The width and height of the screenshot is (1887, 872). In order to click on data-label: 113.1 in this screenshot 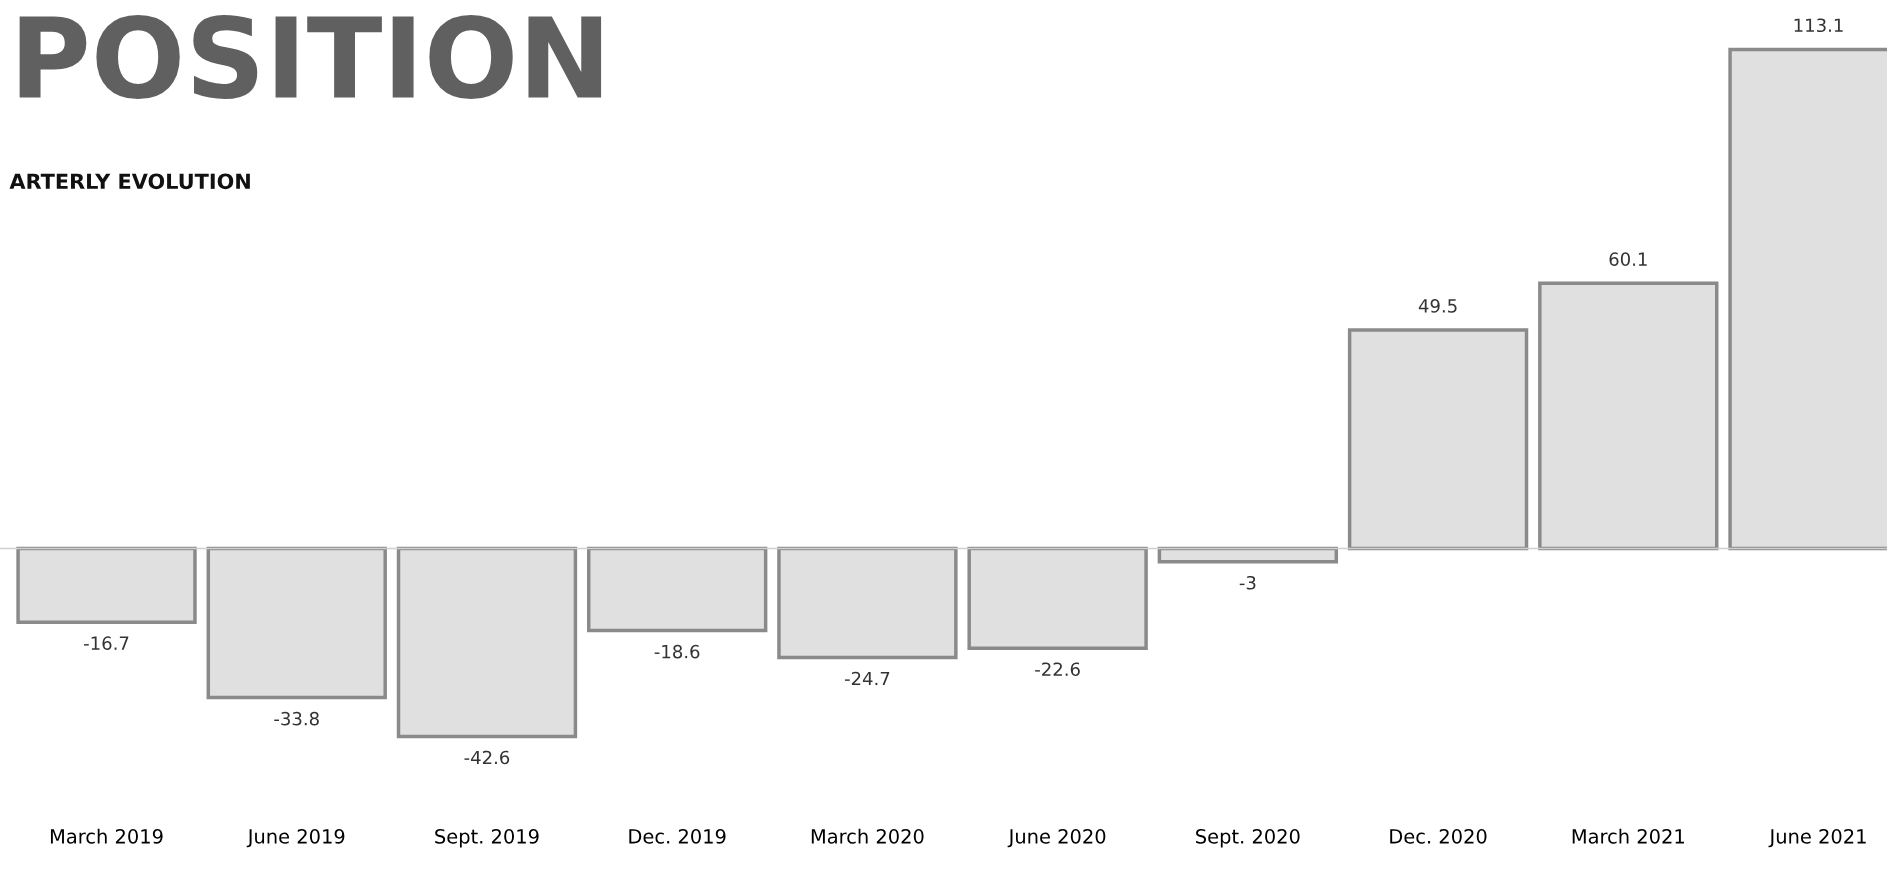, I will do `click(1818, 25)`.